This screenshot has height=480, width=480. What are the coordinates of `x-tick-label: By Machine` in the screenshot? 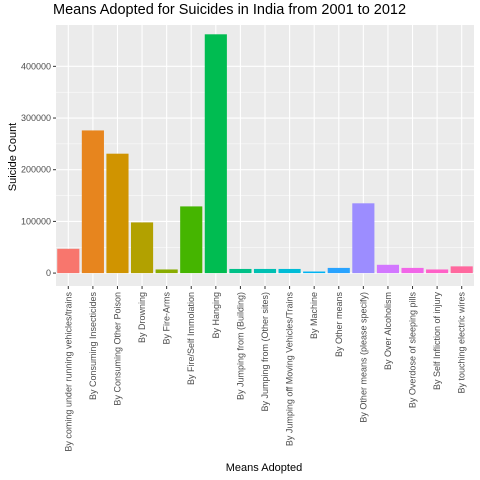 It's located at (314, 315).